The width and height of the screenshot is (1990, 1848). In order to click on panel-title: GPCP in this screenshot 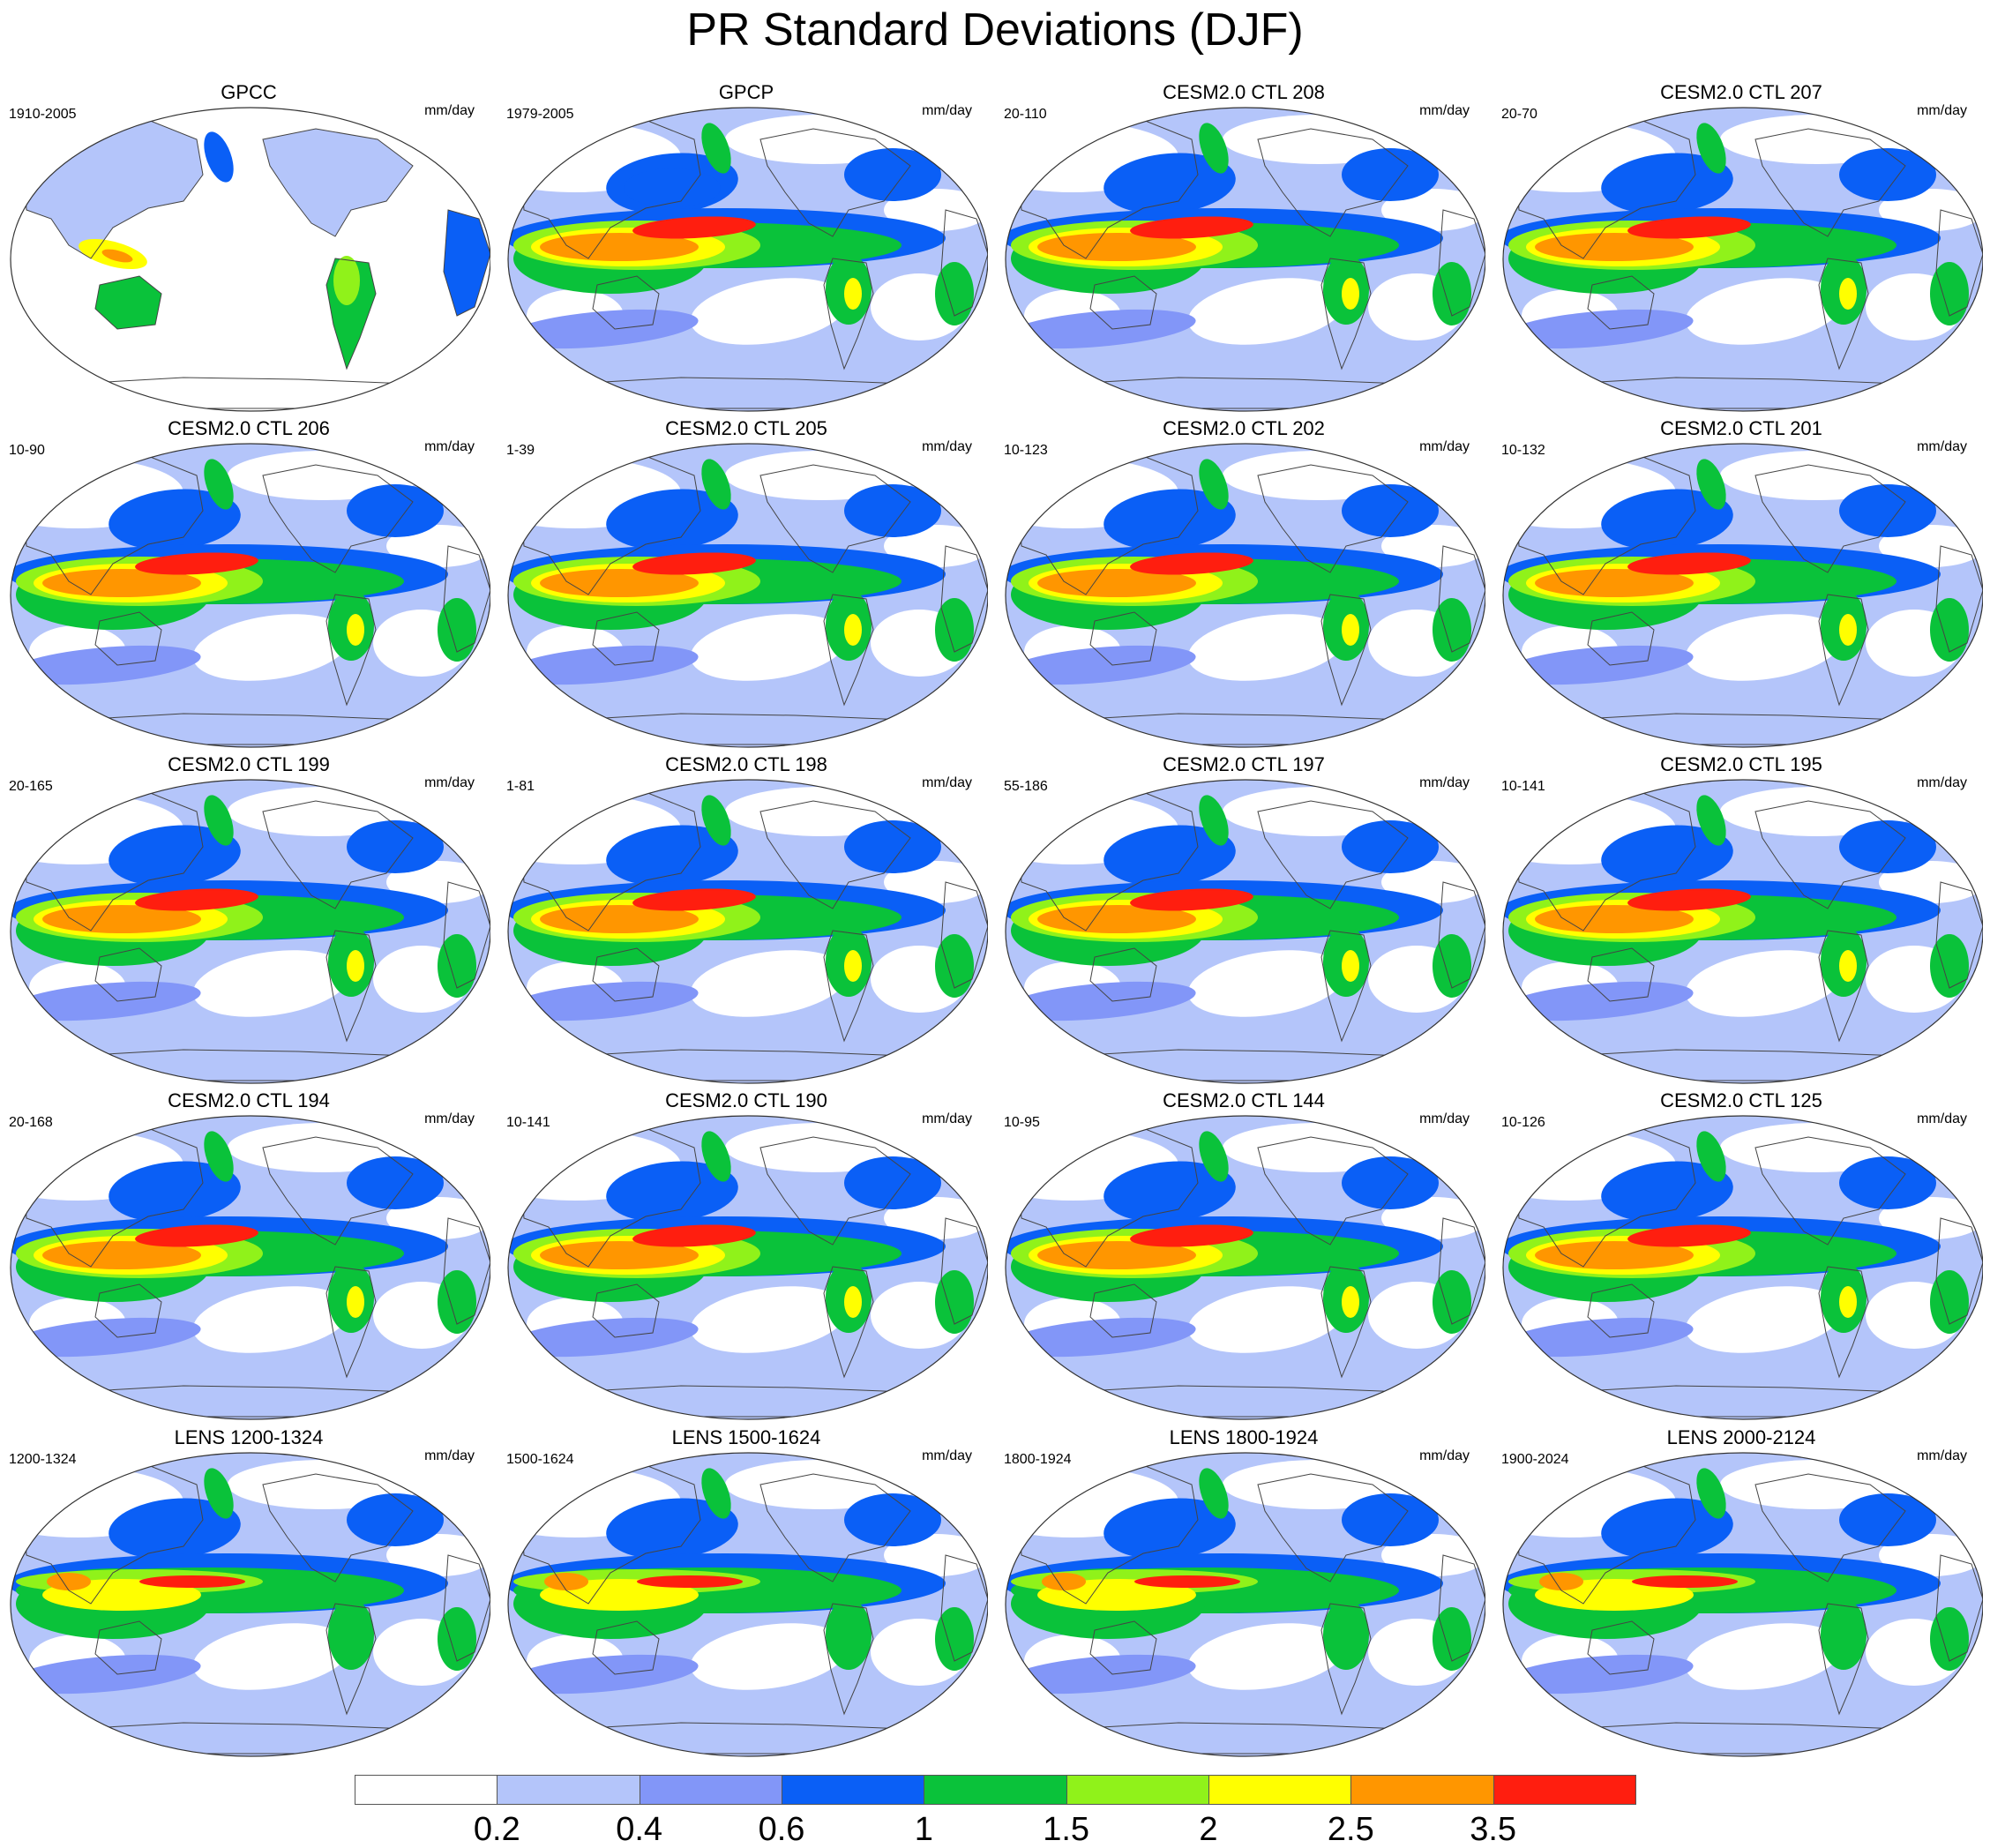, I will do `click(746, 92)`.